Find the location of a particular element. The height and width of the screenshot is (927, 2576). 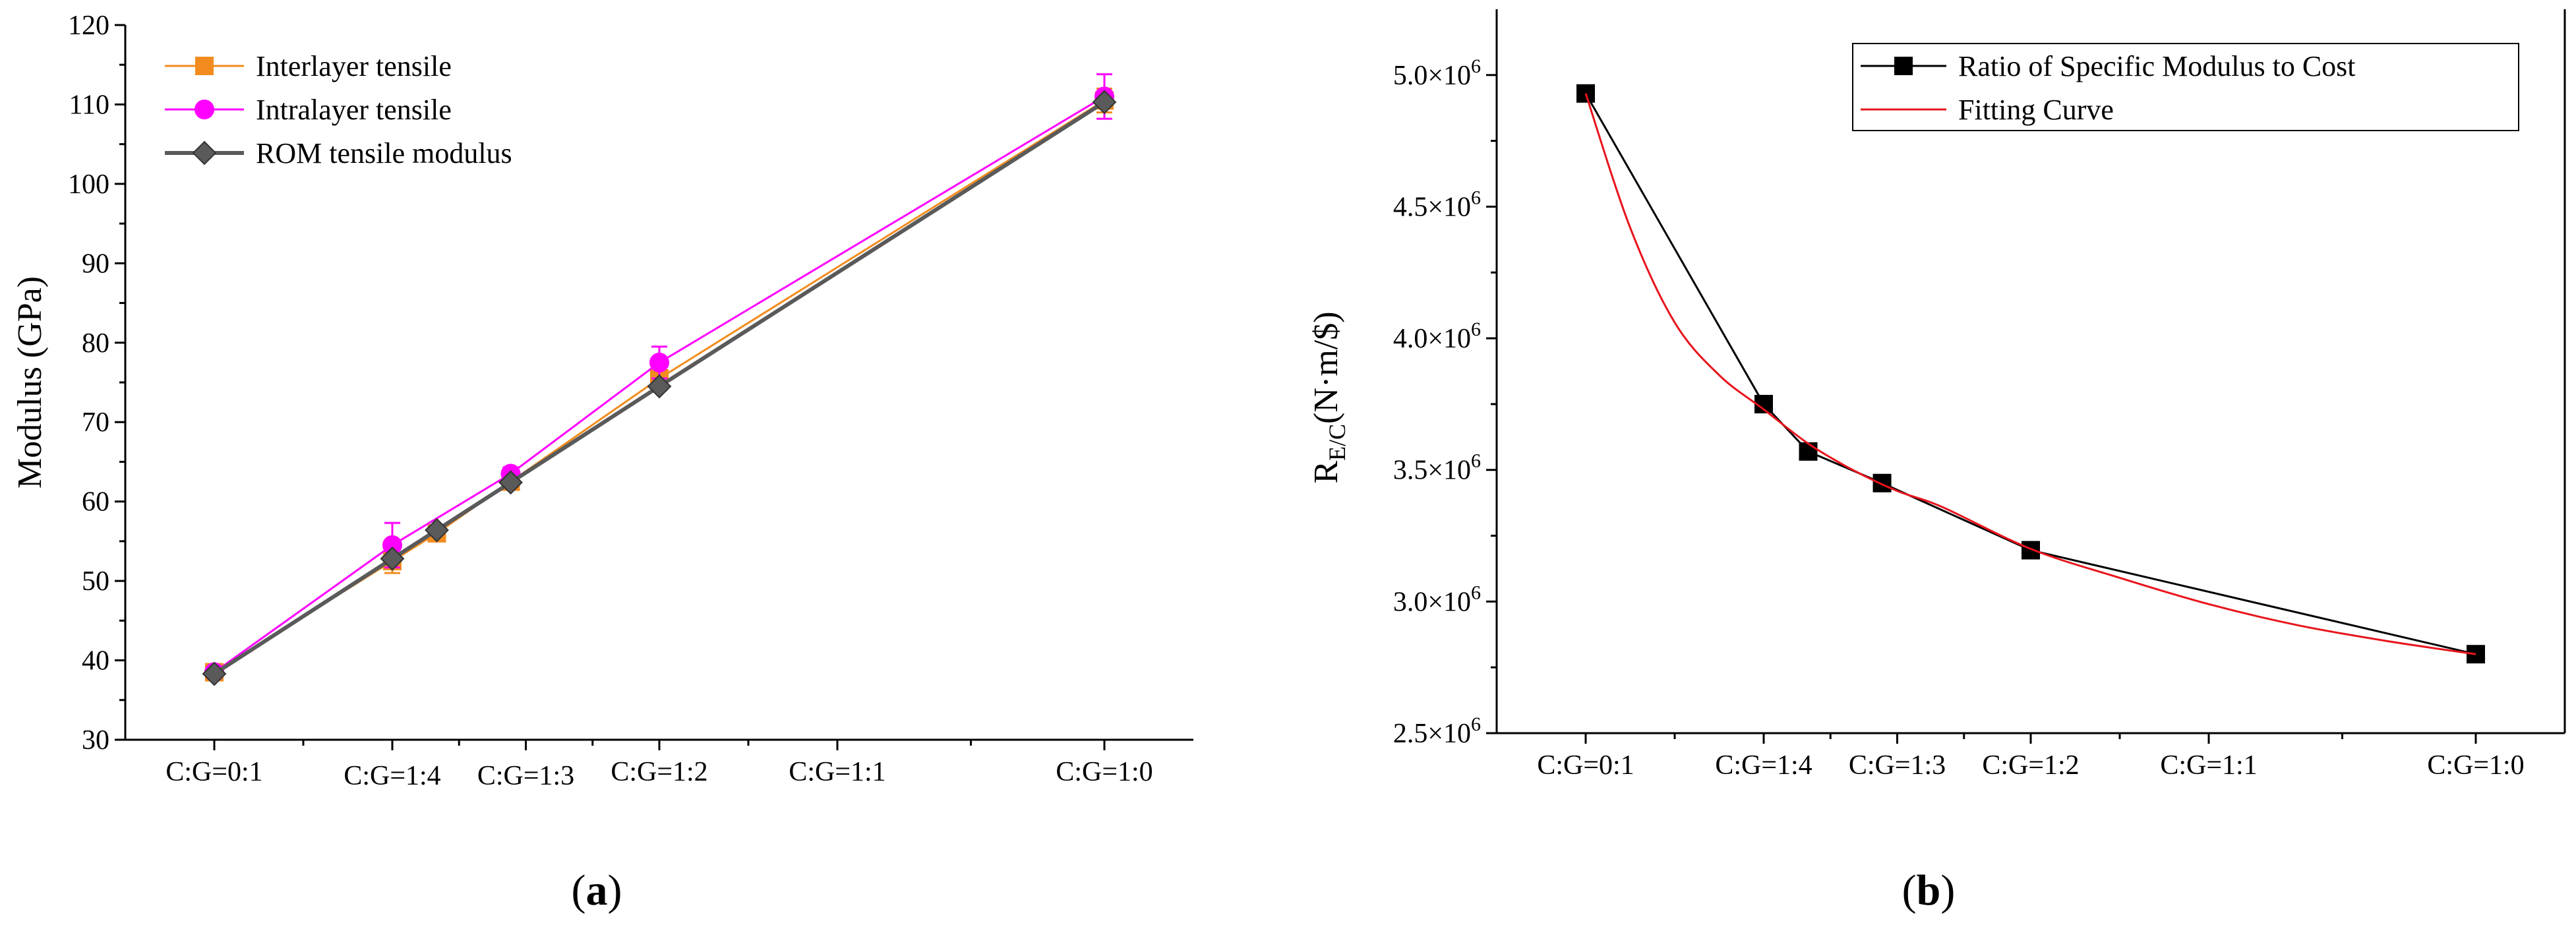

legend-label: ROM tensile modulus is located at coordinates (384, 153).